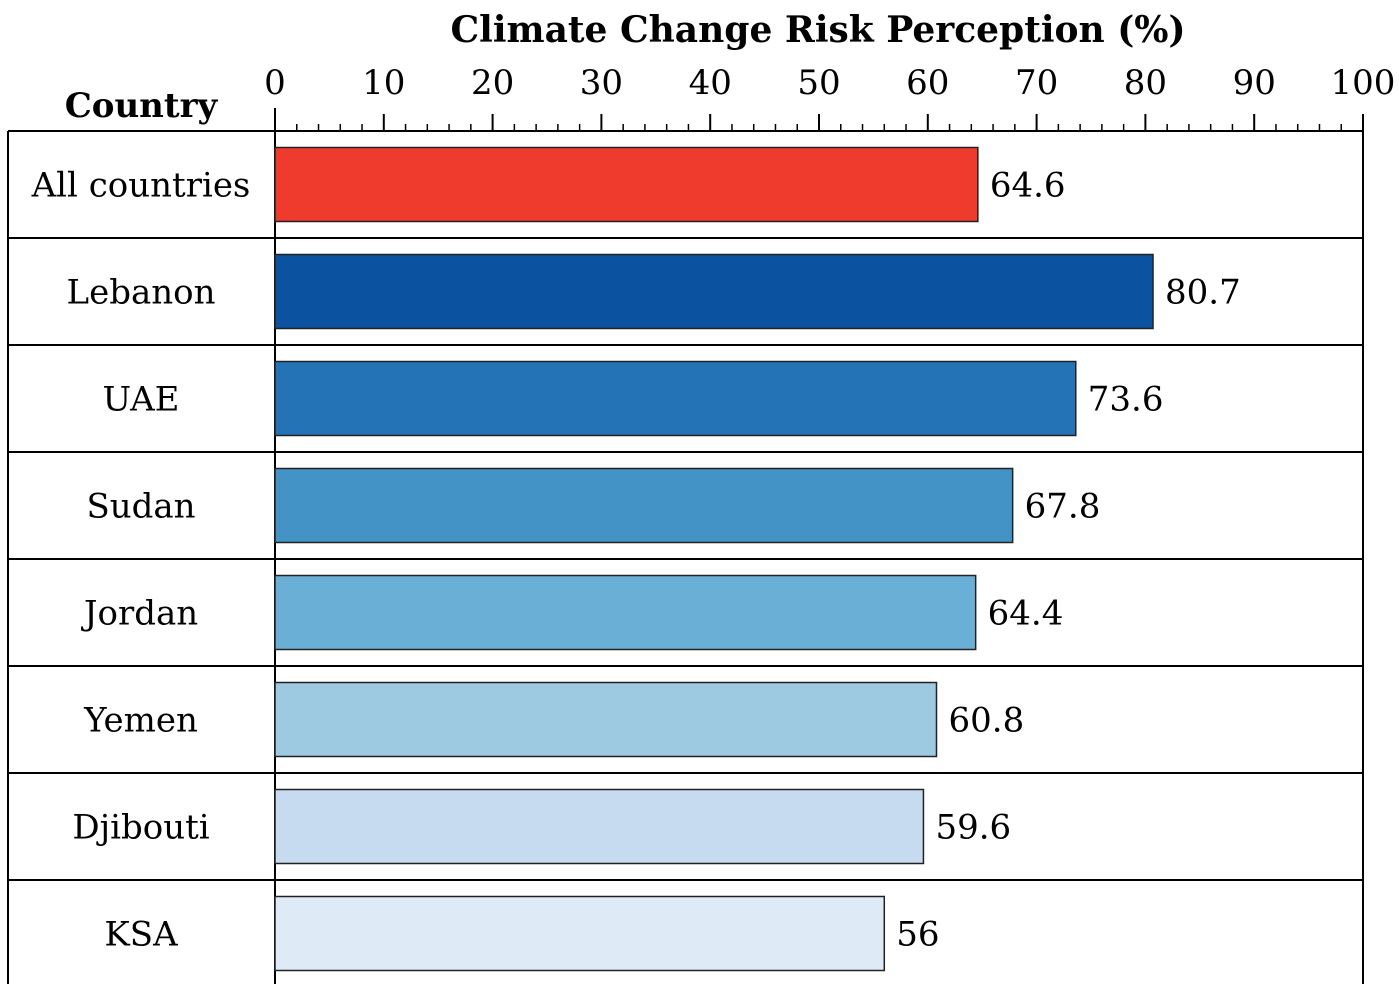 Image resolution: width=1399 pixels, height=984 pixels. What do you see at coordinates (601, 83) in the screenshot?
I see `tick-label: 30` at bounding box center [601, 83].